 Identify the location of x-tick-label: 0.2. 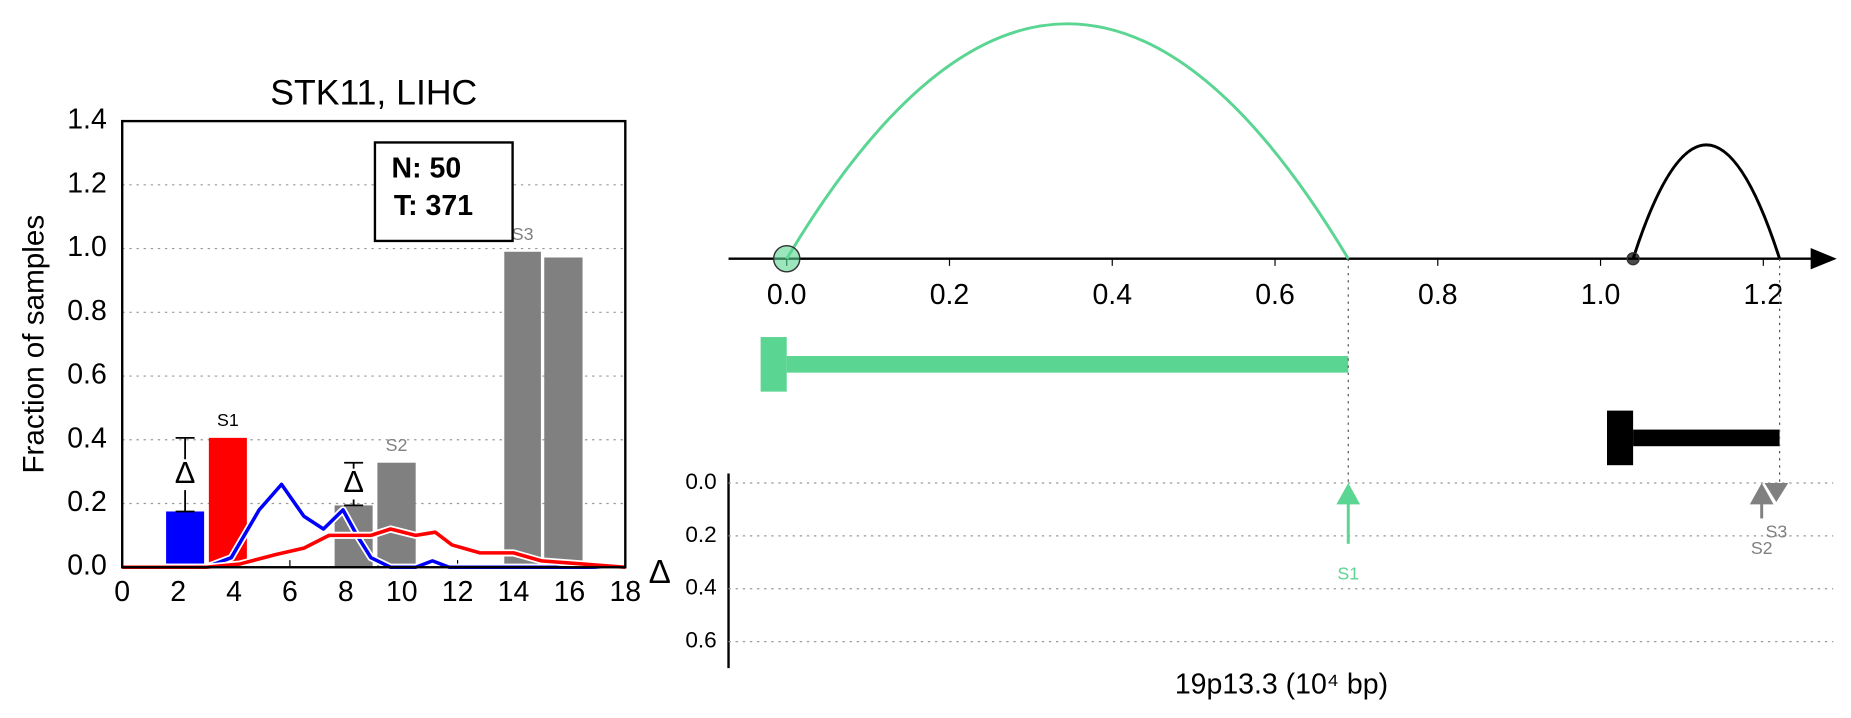
(950, 295).